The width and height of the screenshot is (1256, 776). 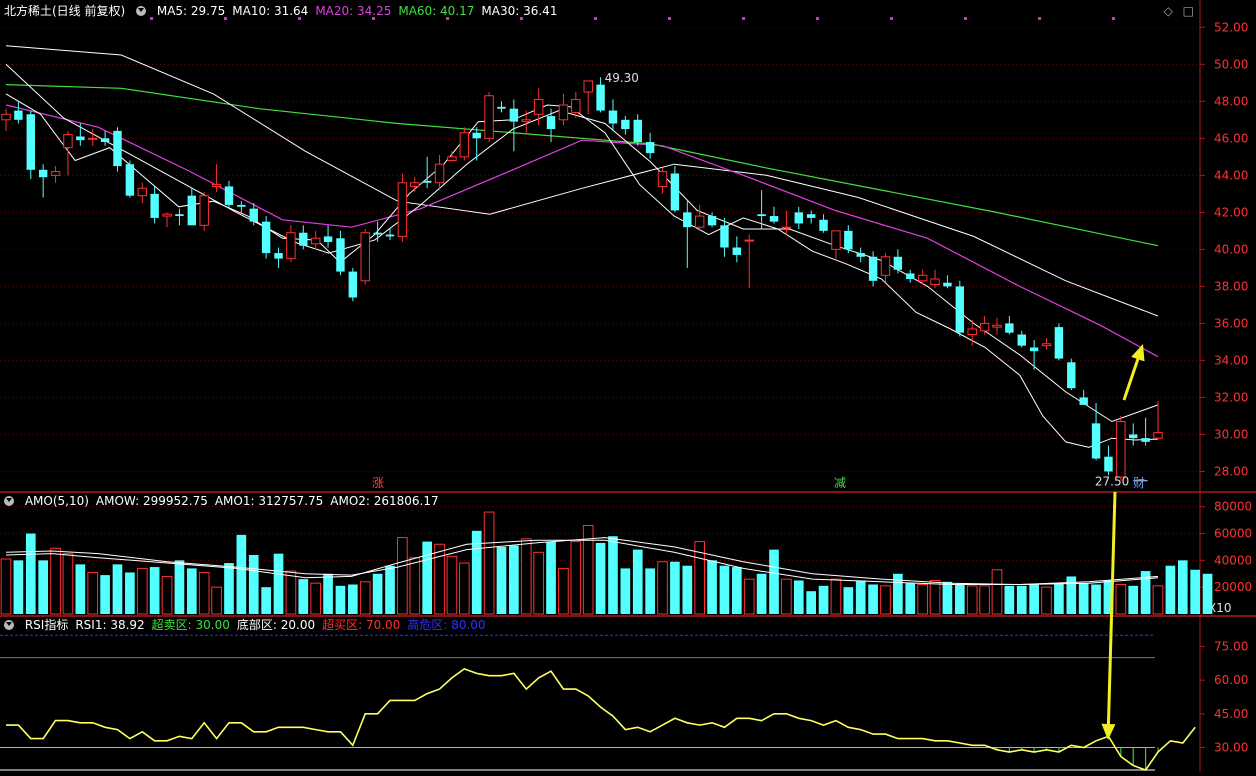 What do you see at coordinates (1188, 11) in the screenshot?
I see `square-icon: □` at bounding box center [1188, 11].